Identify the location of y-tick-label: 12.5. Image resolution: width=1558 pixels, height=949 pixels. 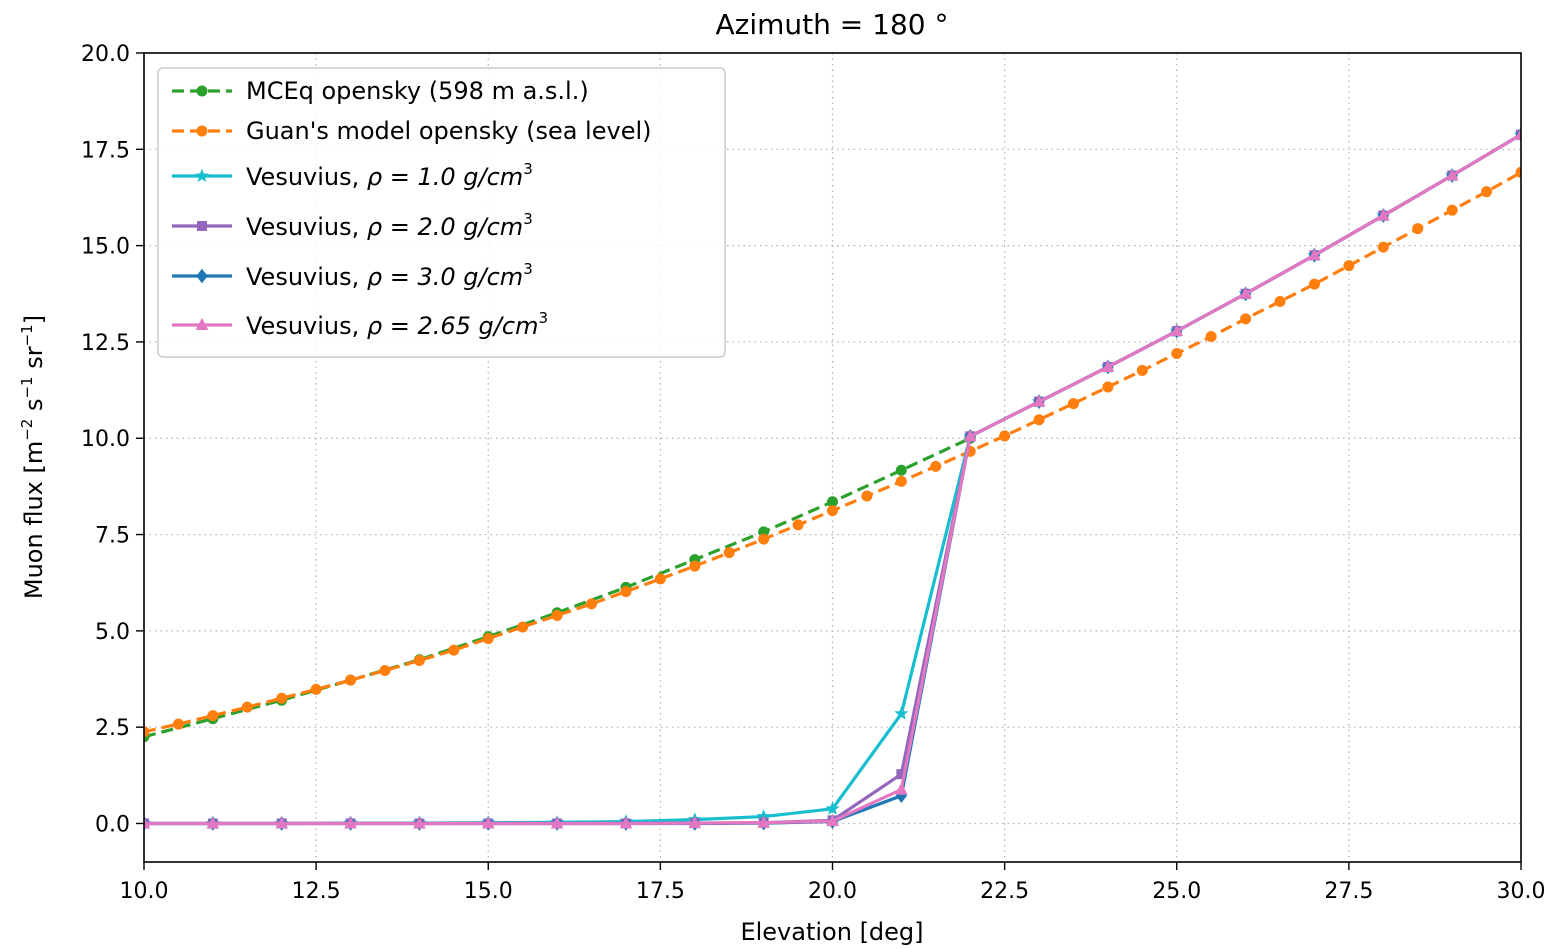
(105, 343).